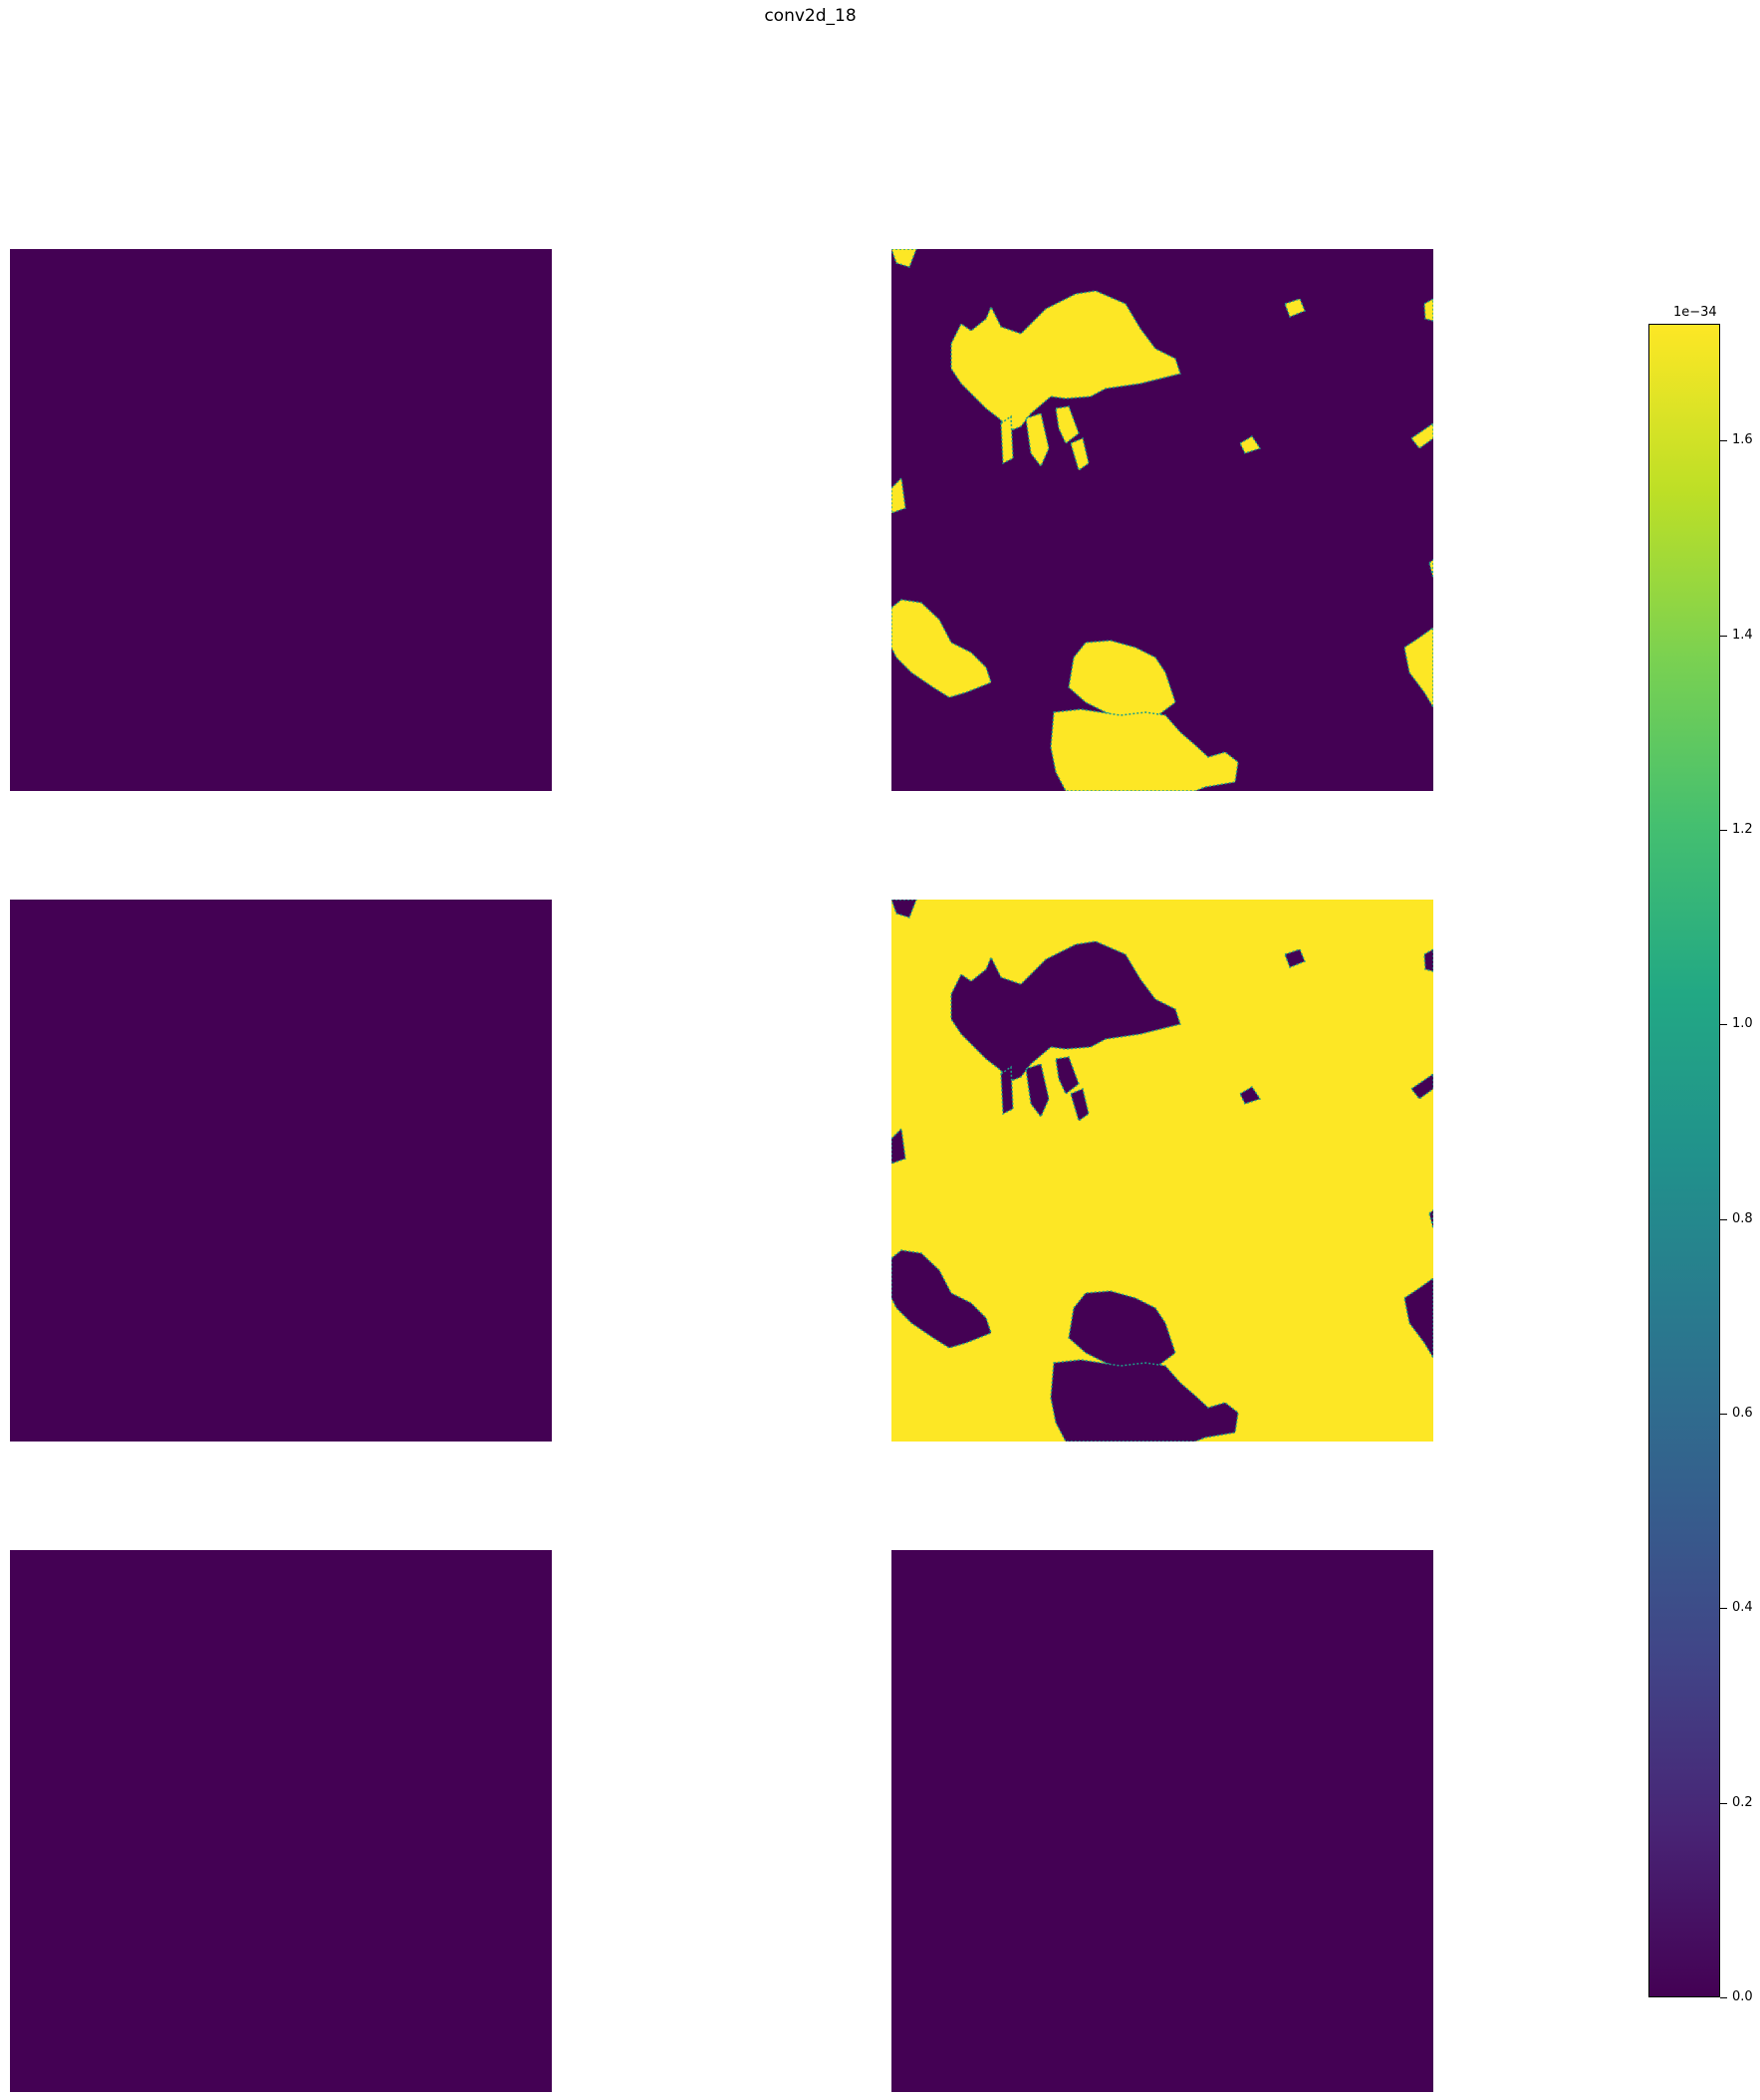  What do you see at coordinates (1742, 1024) in the screenshot?
I see `colorbar-tick-label: 1.0` at bounding box center [1742, 1024].